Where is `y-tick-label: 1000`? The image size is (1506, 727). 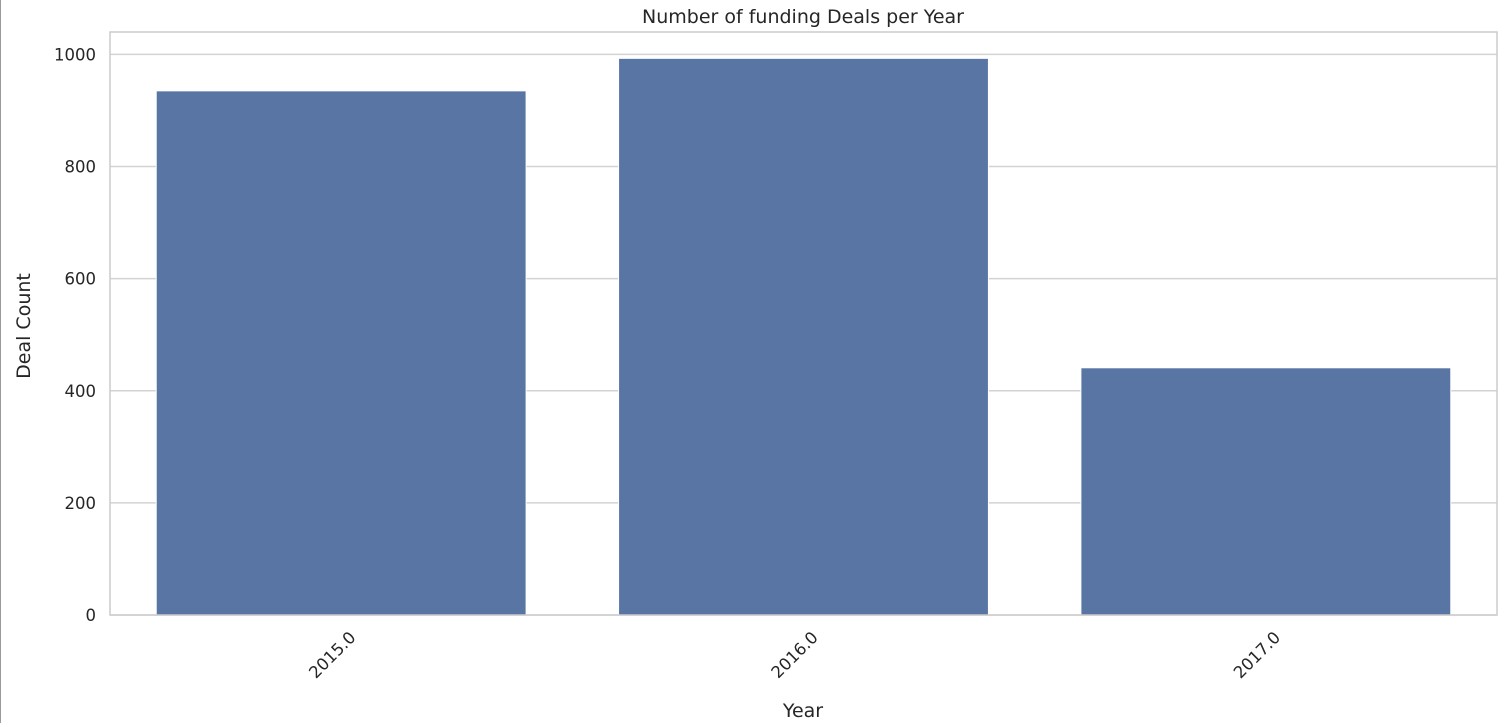 y-tick-label: 1000 is located at coordinates (75, 54).